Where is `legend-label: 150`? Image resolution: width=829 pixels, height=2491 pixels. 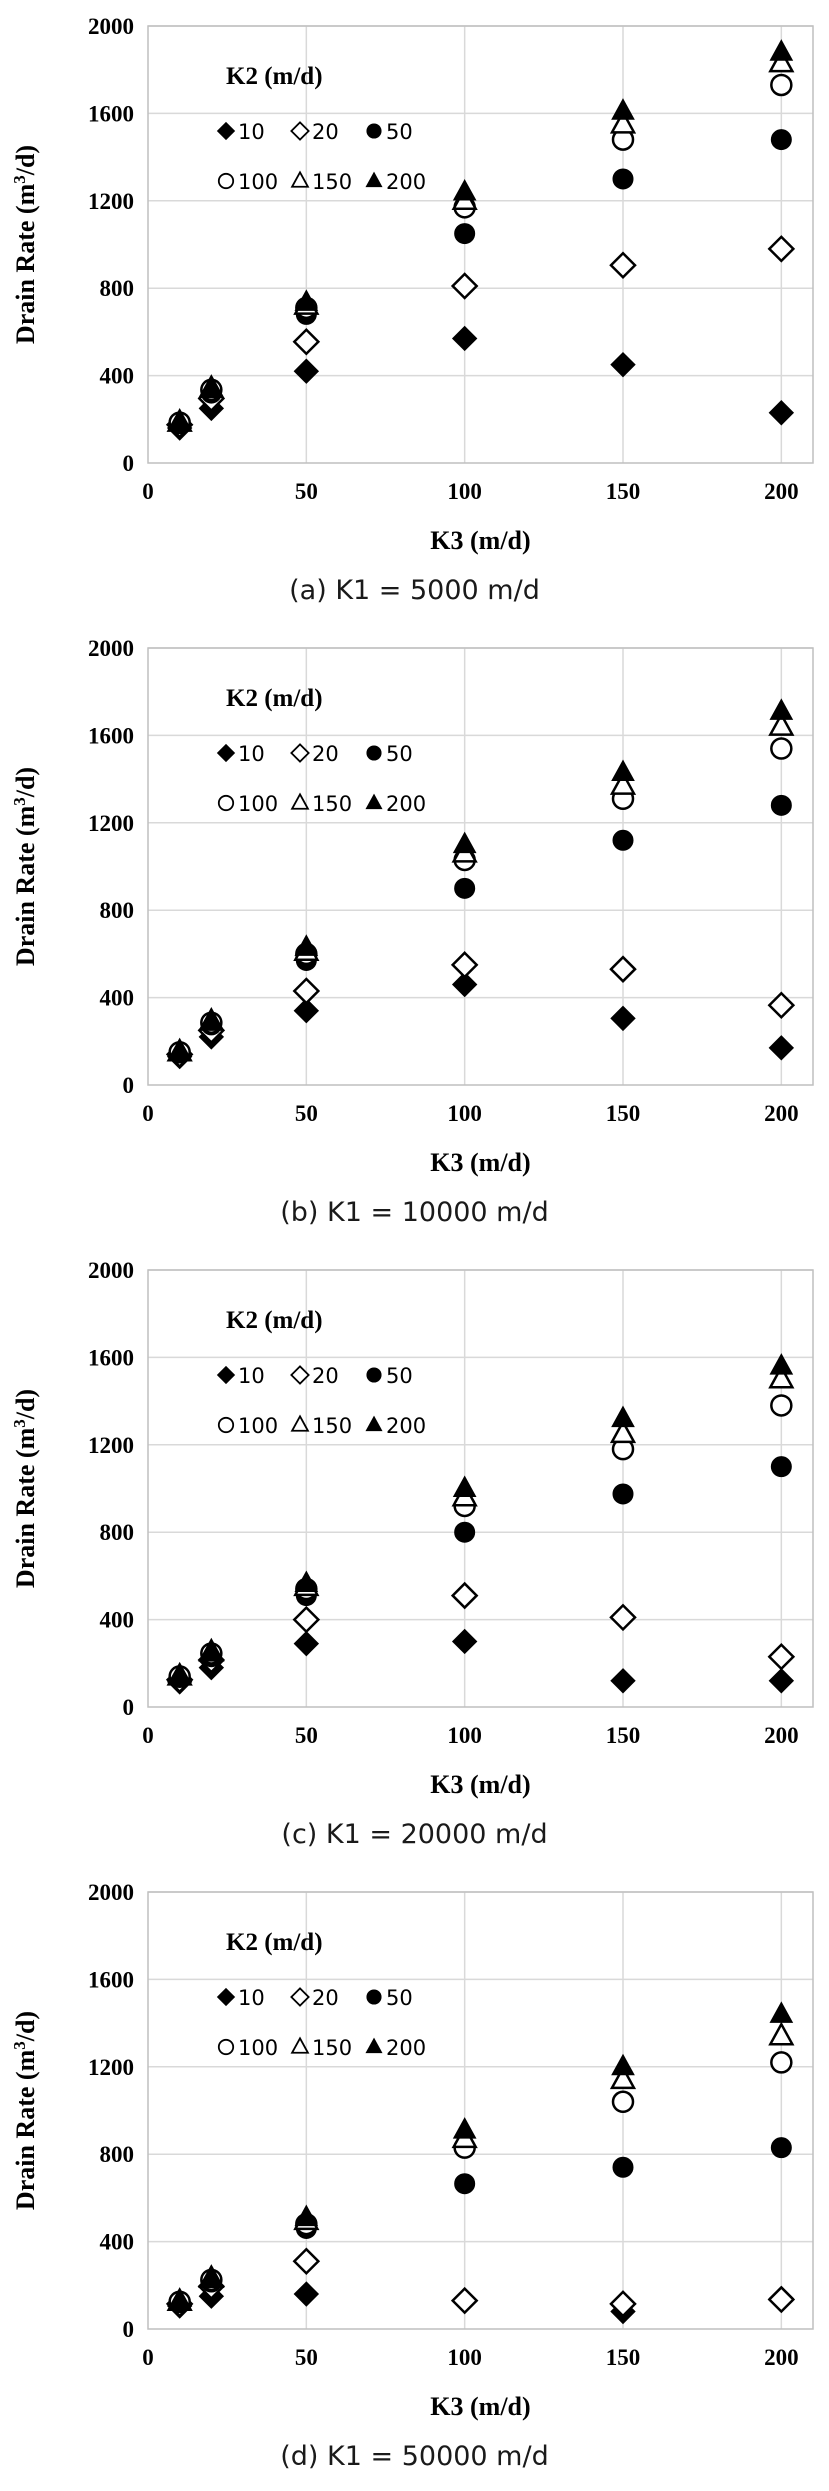
legend-label: 150 is located at coordinates (332, 182).